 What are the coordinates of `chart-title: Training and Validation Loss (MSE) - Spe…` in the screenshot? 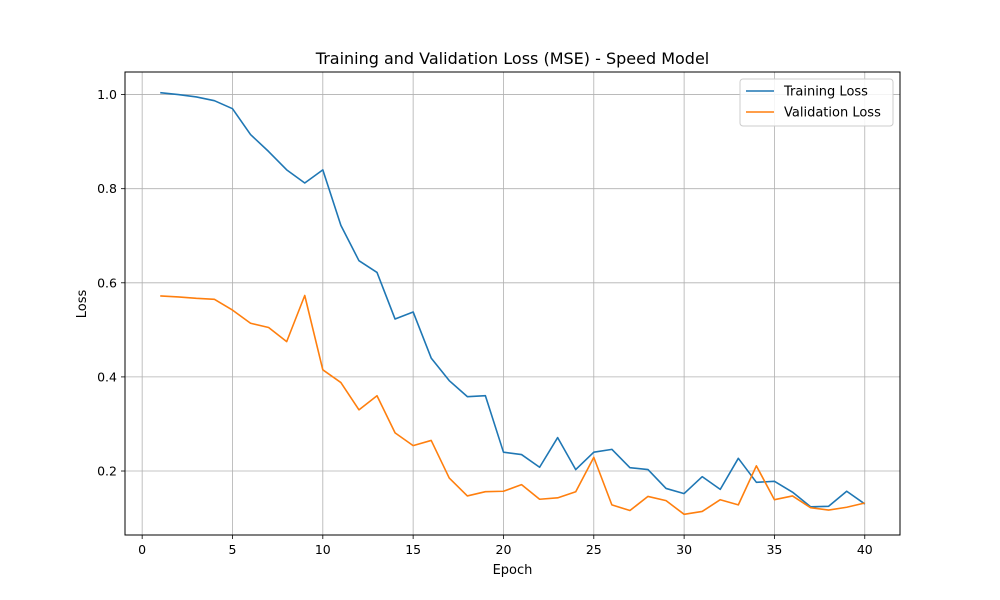 It's located at (512, 58).